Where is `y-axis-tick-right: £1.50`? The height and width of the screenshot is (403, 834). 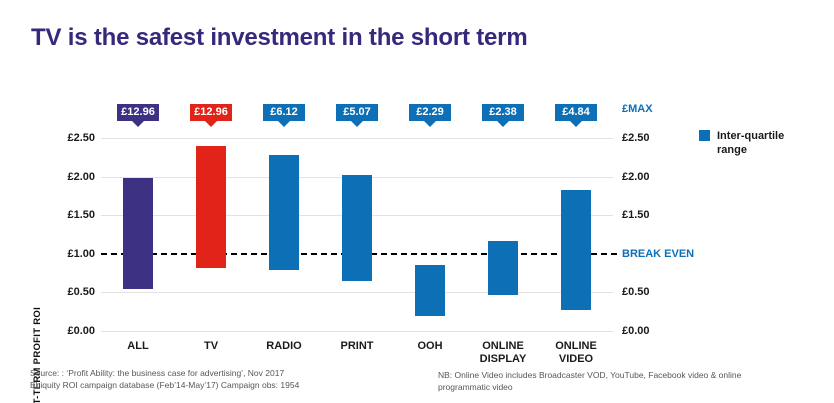 y-axis-tick-right: £1.50 is located at coordinates (636, 215).